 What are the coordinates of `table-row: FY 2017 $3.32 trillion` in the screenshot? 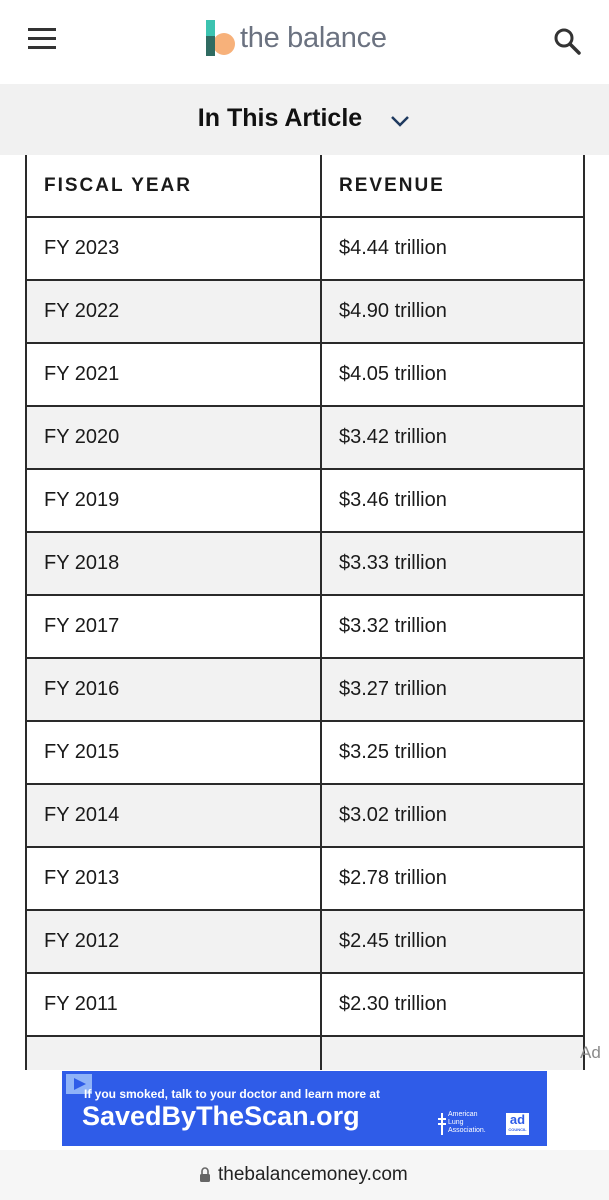 It's located at (305, 626).